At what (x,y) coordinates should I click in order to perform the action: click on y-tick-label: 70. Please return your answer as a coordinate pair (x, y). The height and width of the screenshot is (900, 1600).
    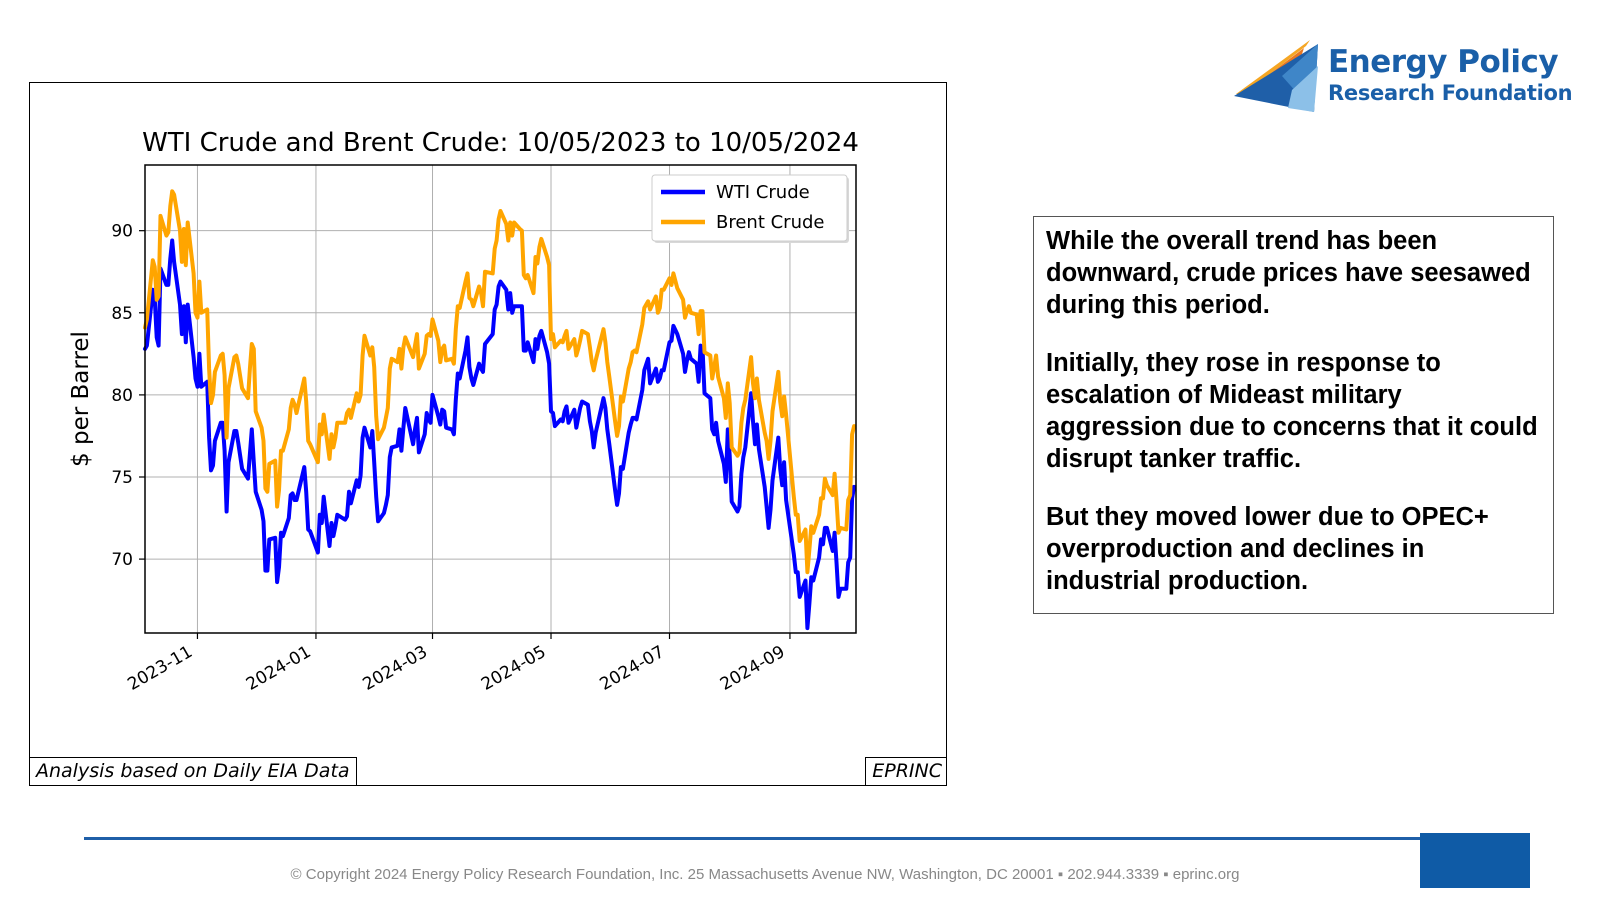
    Looking at the image, I should click on (122, 560).